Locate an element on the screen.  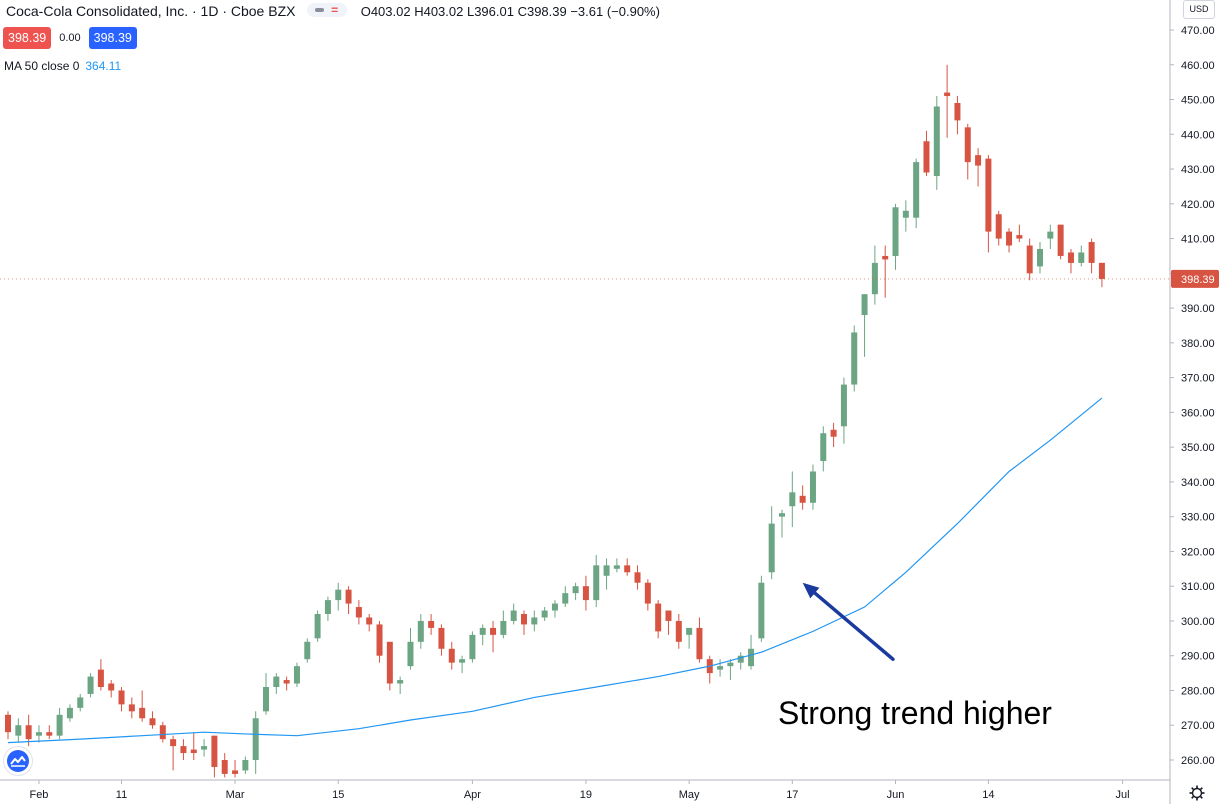
currency-button: USD is located at coordinates (1199, 9).